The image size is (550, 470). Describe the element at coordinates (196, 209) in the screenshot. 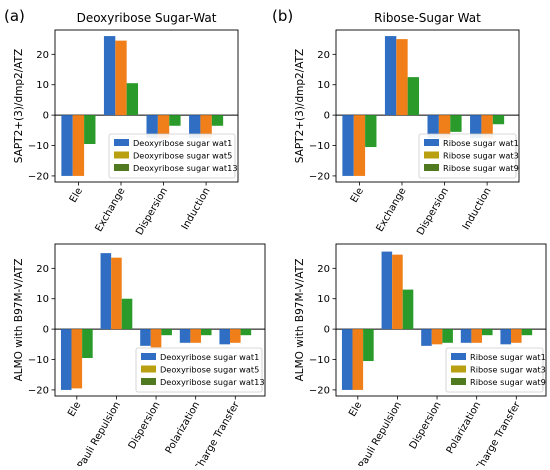

I see `x-tick-label: Induction` at that location.